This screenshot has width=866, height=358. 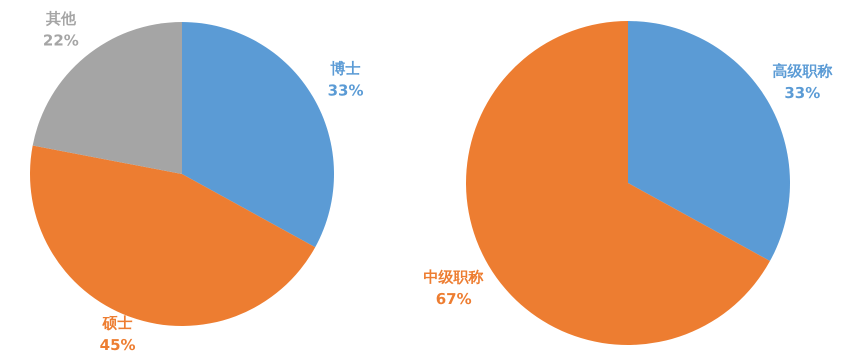 What do you see at coordinates (117, 323) in the screenshot?
I see `slice-label: 硕士` at bounding box center [117, 323].